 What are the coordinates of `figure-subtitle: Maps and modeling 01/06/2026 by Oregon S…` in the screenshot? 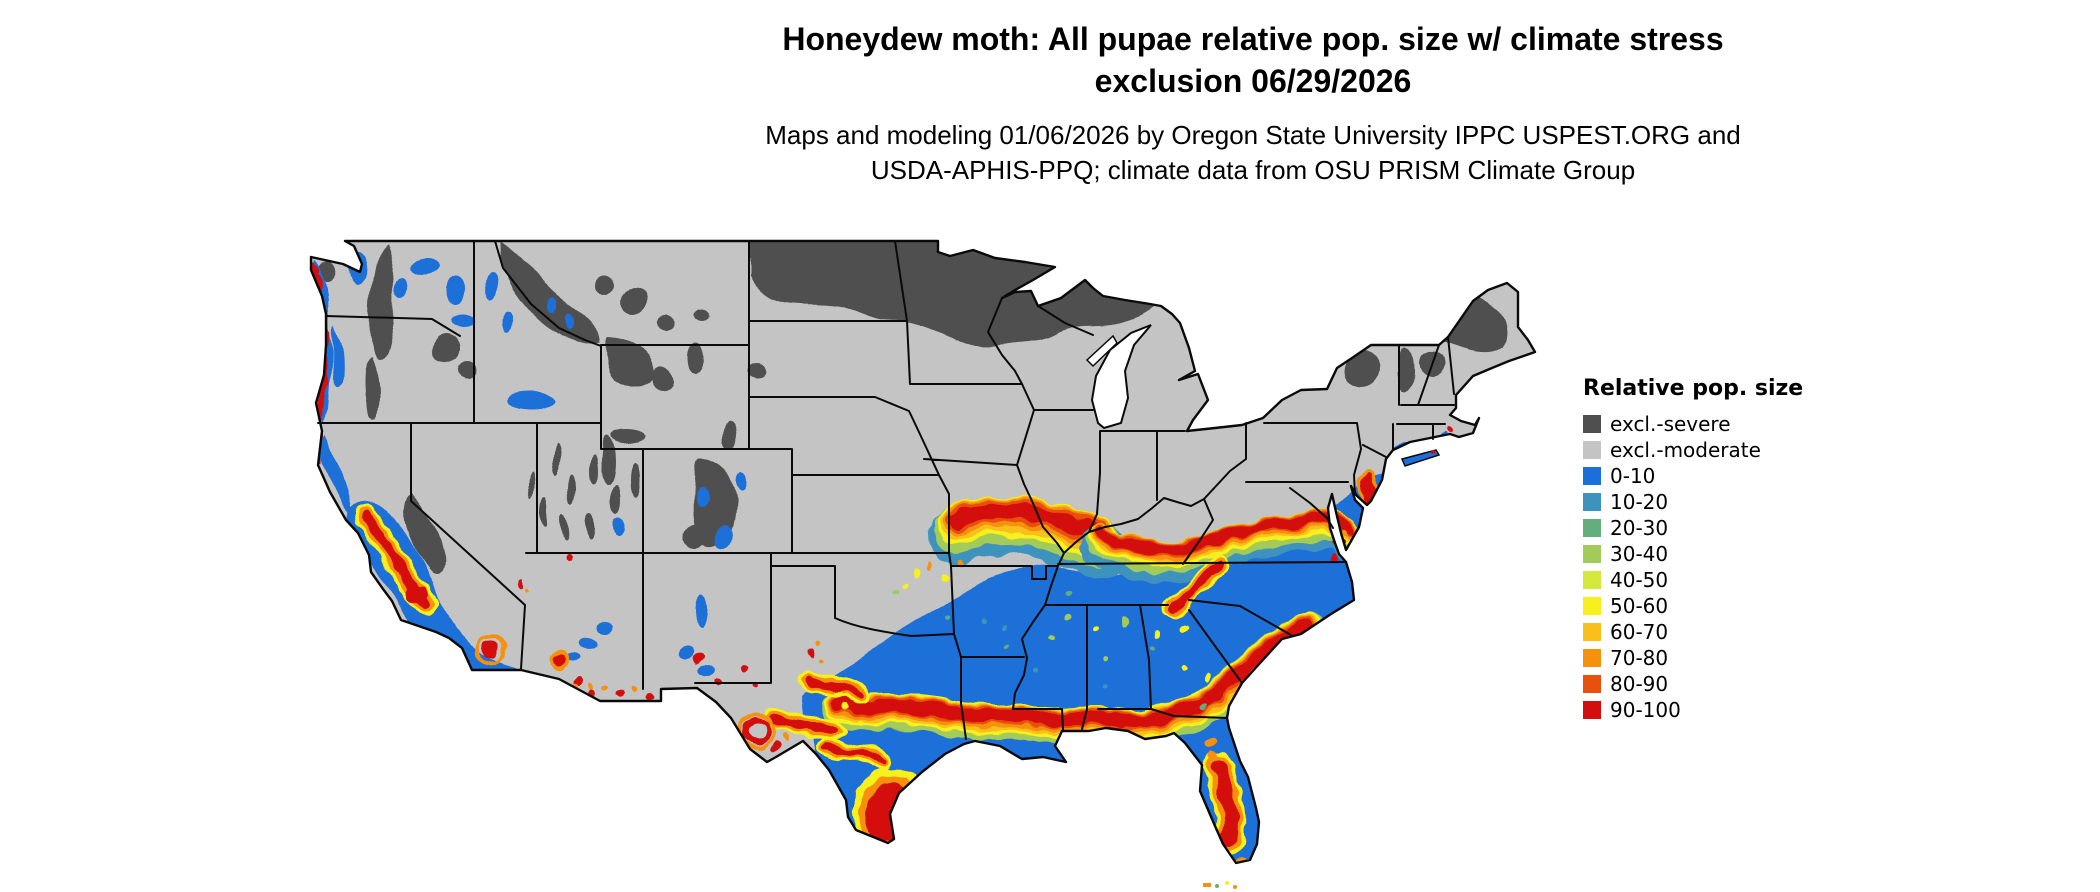 It's located at (1251, 153).